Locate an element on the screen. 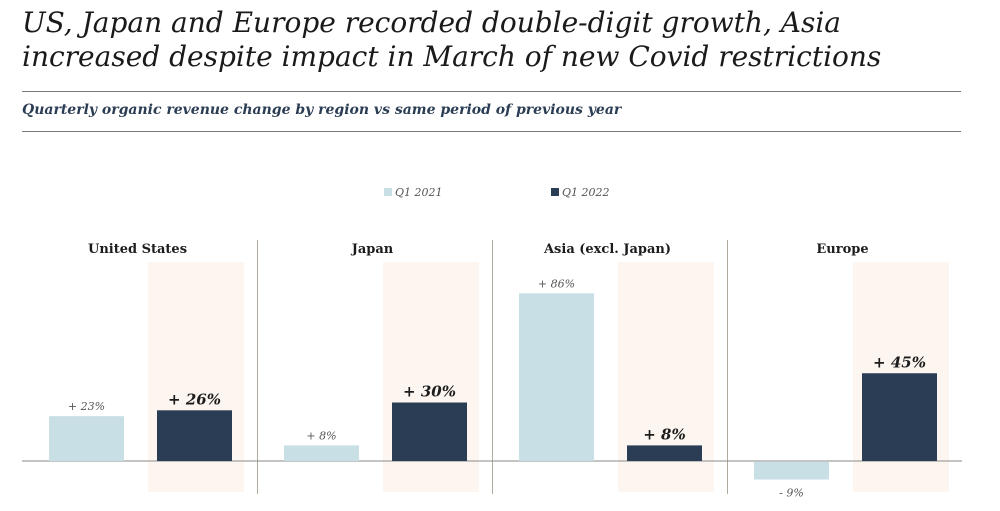 This screenshot has width=1000, height=511. bar-q1-2022-asia-excl-japan is located at coordinates (664, 453).